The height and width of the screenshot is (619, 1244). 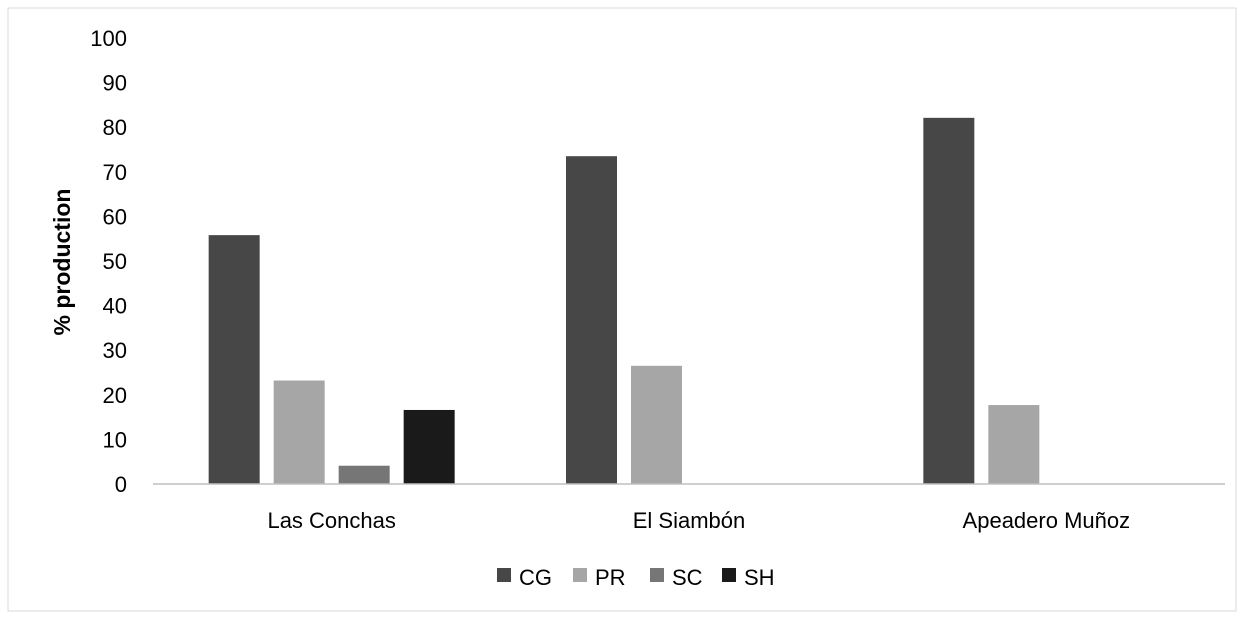 What do you see at coordinates (504, 575) in the screenshot?
I see `legend-swatch-cg` at bounding box center [504, 575].